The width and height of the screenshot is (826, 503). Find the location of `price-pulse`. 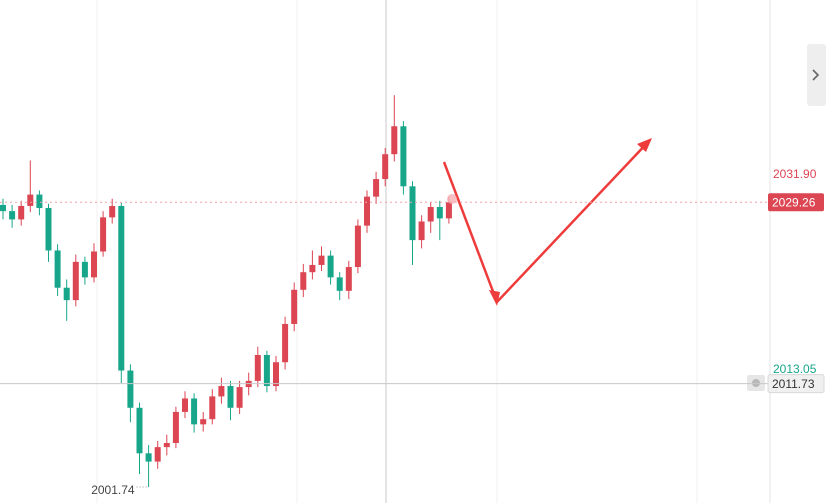

price-pulse is located at coordinates (452, 199).